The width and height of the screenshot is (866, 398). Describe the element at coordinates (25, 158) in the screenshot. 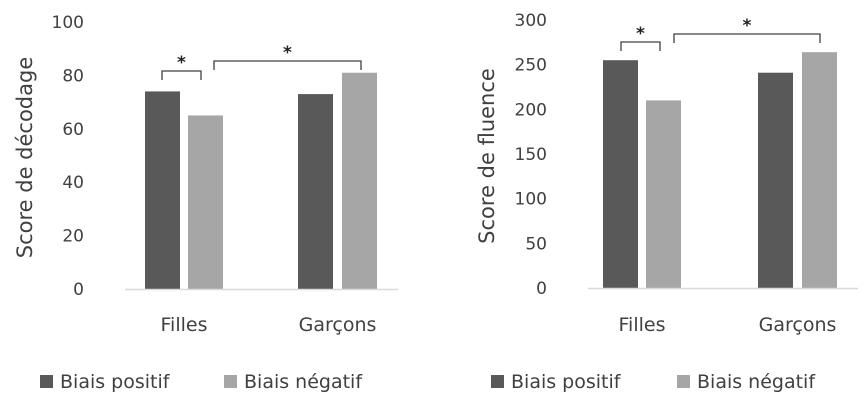

I see `y-axis-label: Score de décodage` at that location.